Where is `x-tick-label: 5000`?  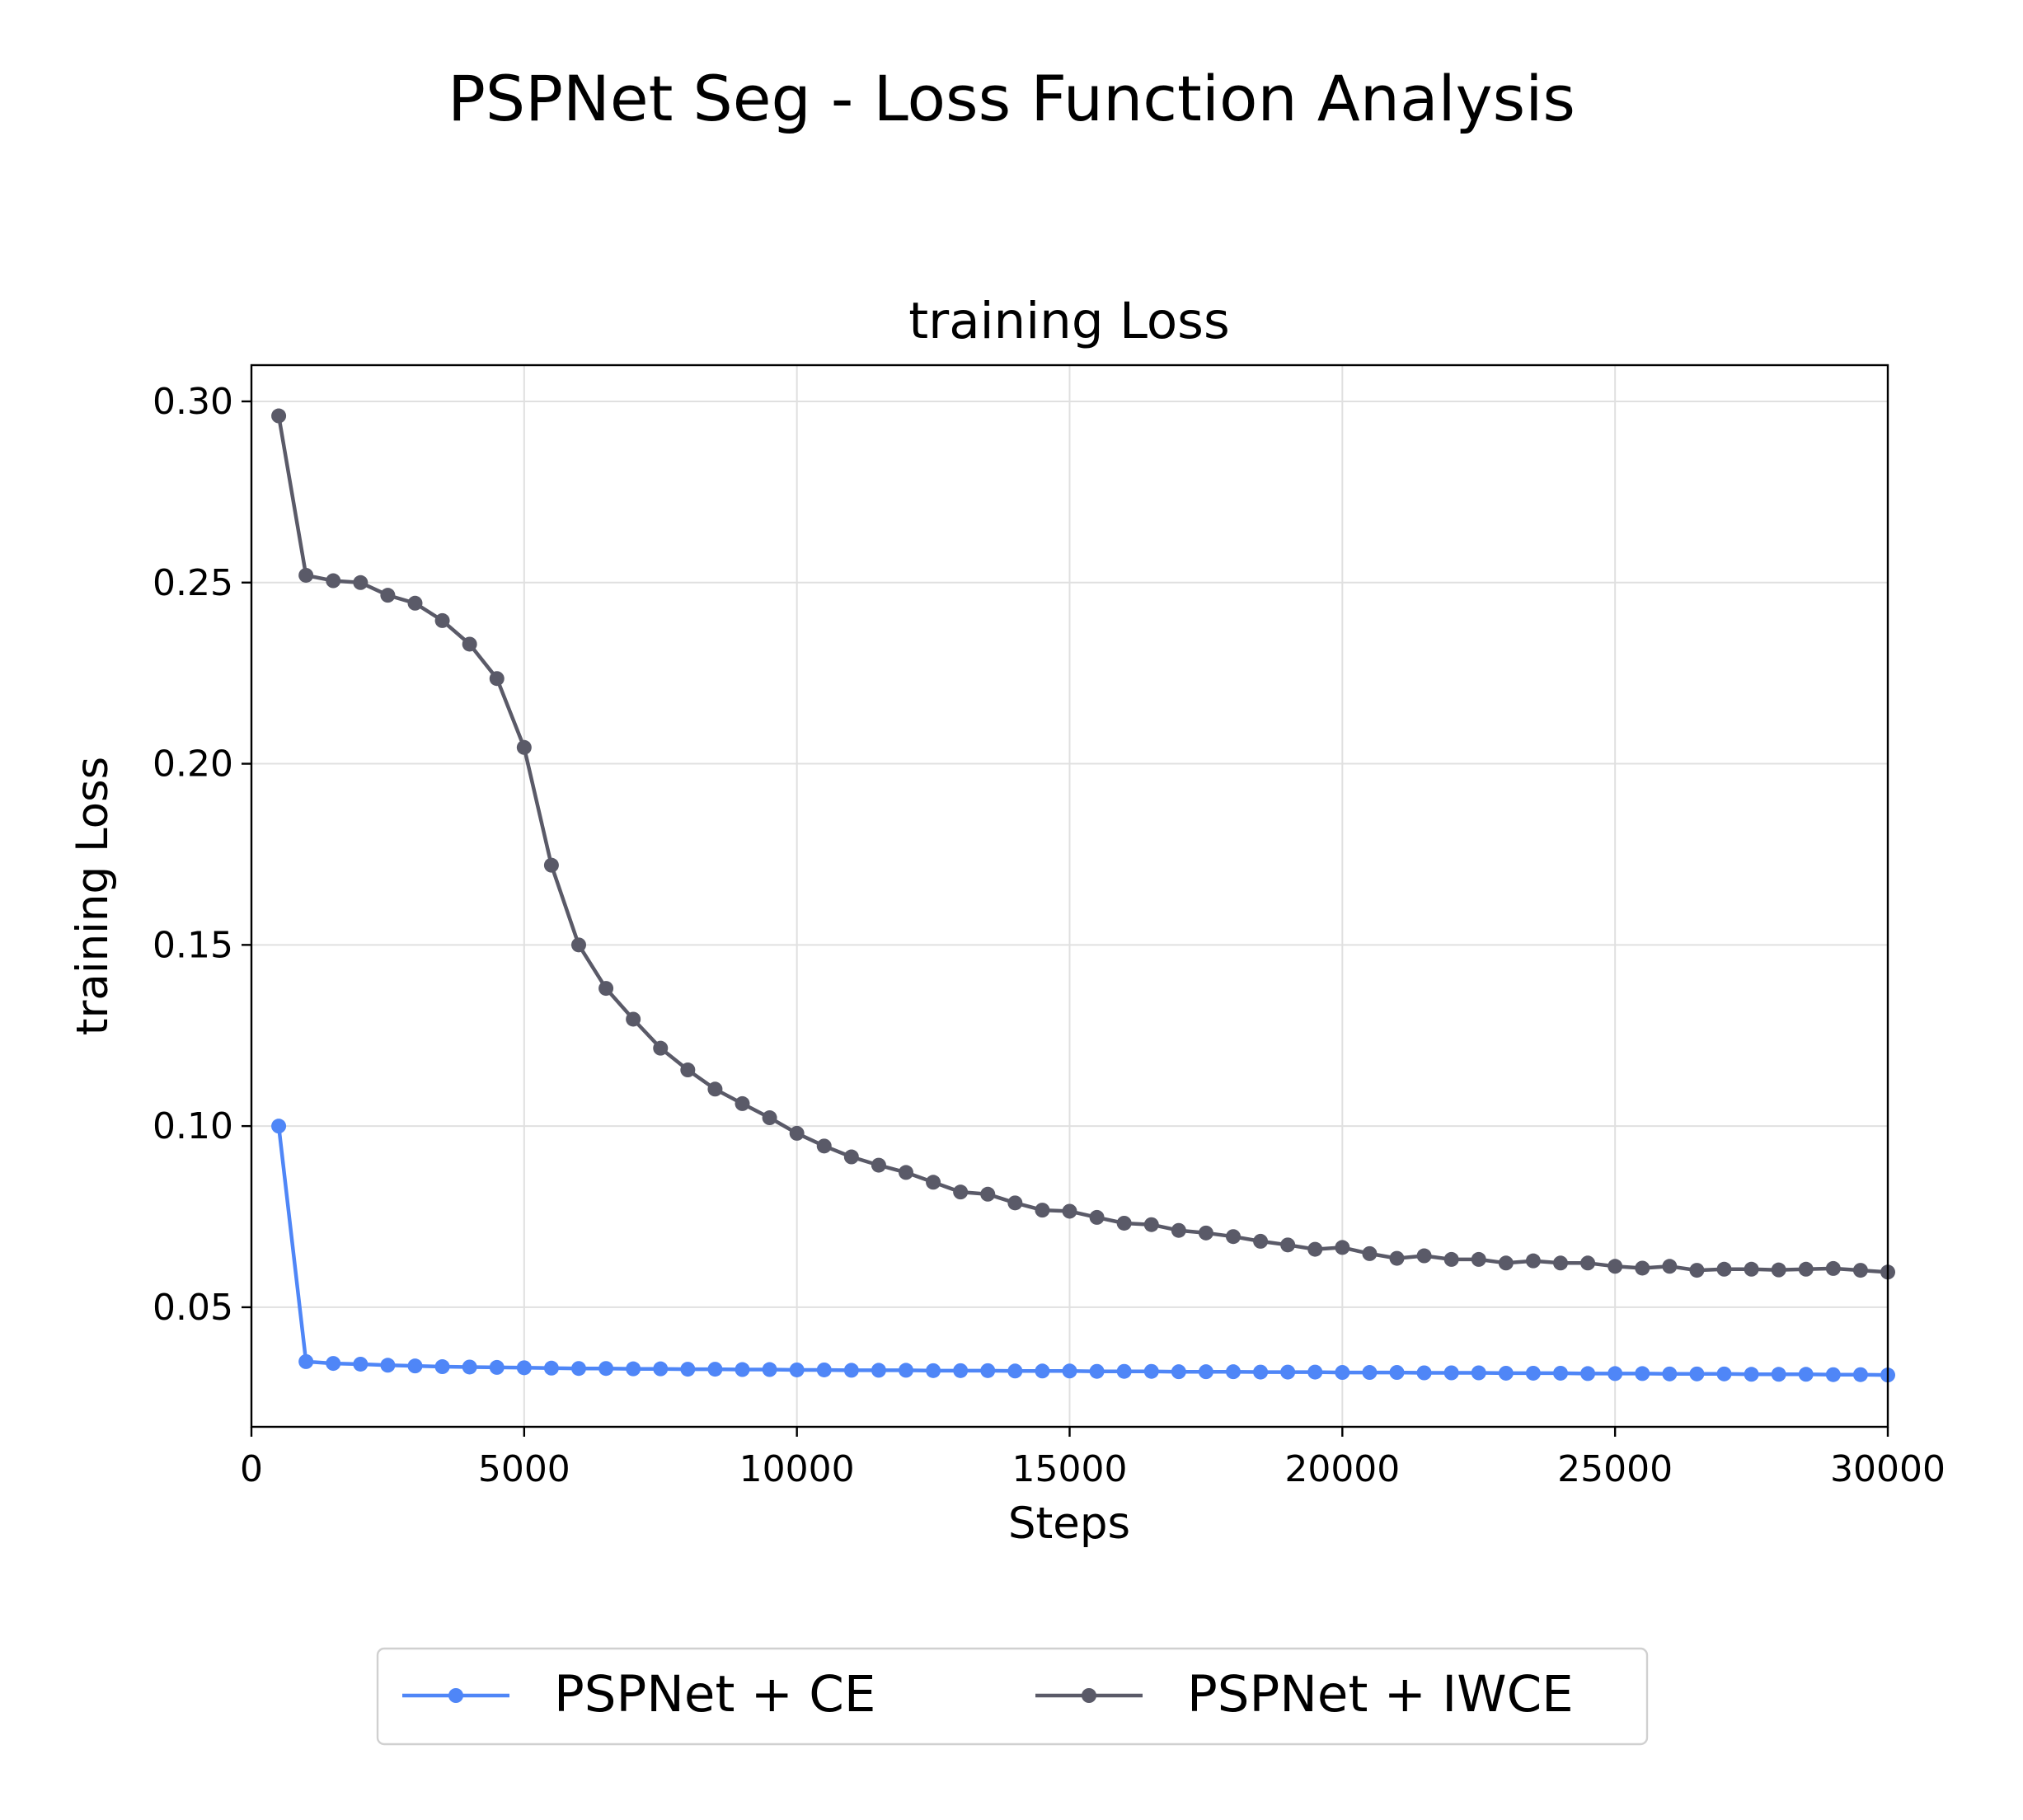 x-tick-label: 5000 is located at coordinates (524, 1469).